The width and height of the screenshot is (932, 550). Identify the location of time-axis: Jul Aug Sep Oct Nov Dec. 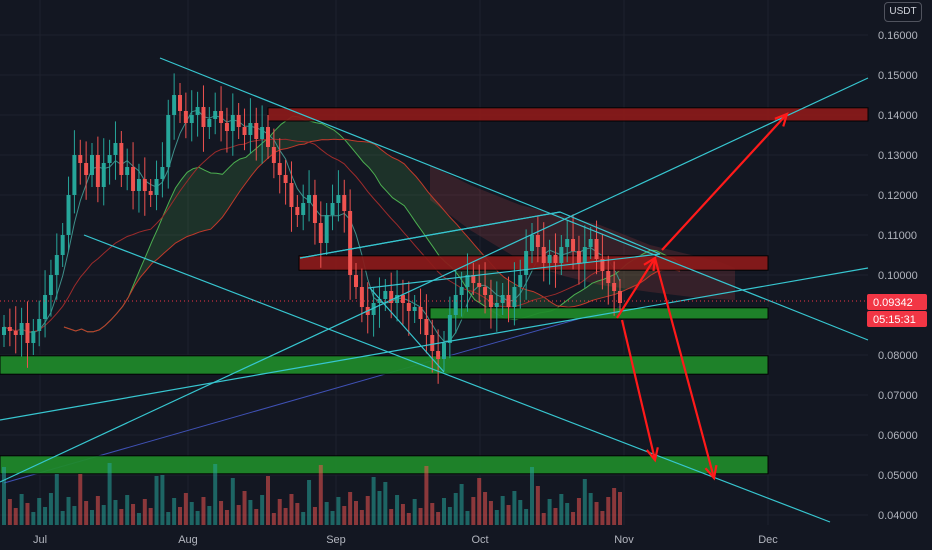
(405, 540).